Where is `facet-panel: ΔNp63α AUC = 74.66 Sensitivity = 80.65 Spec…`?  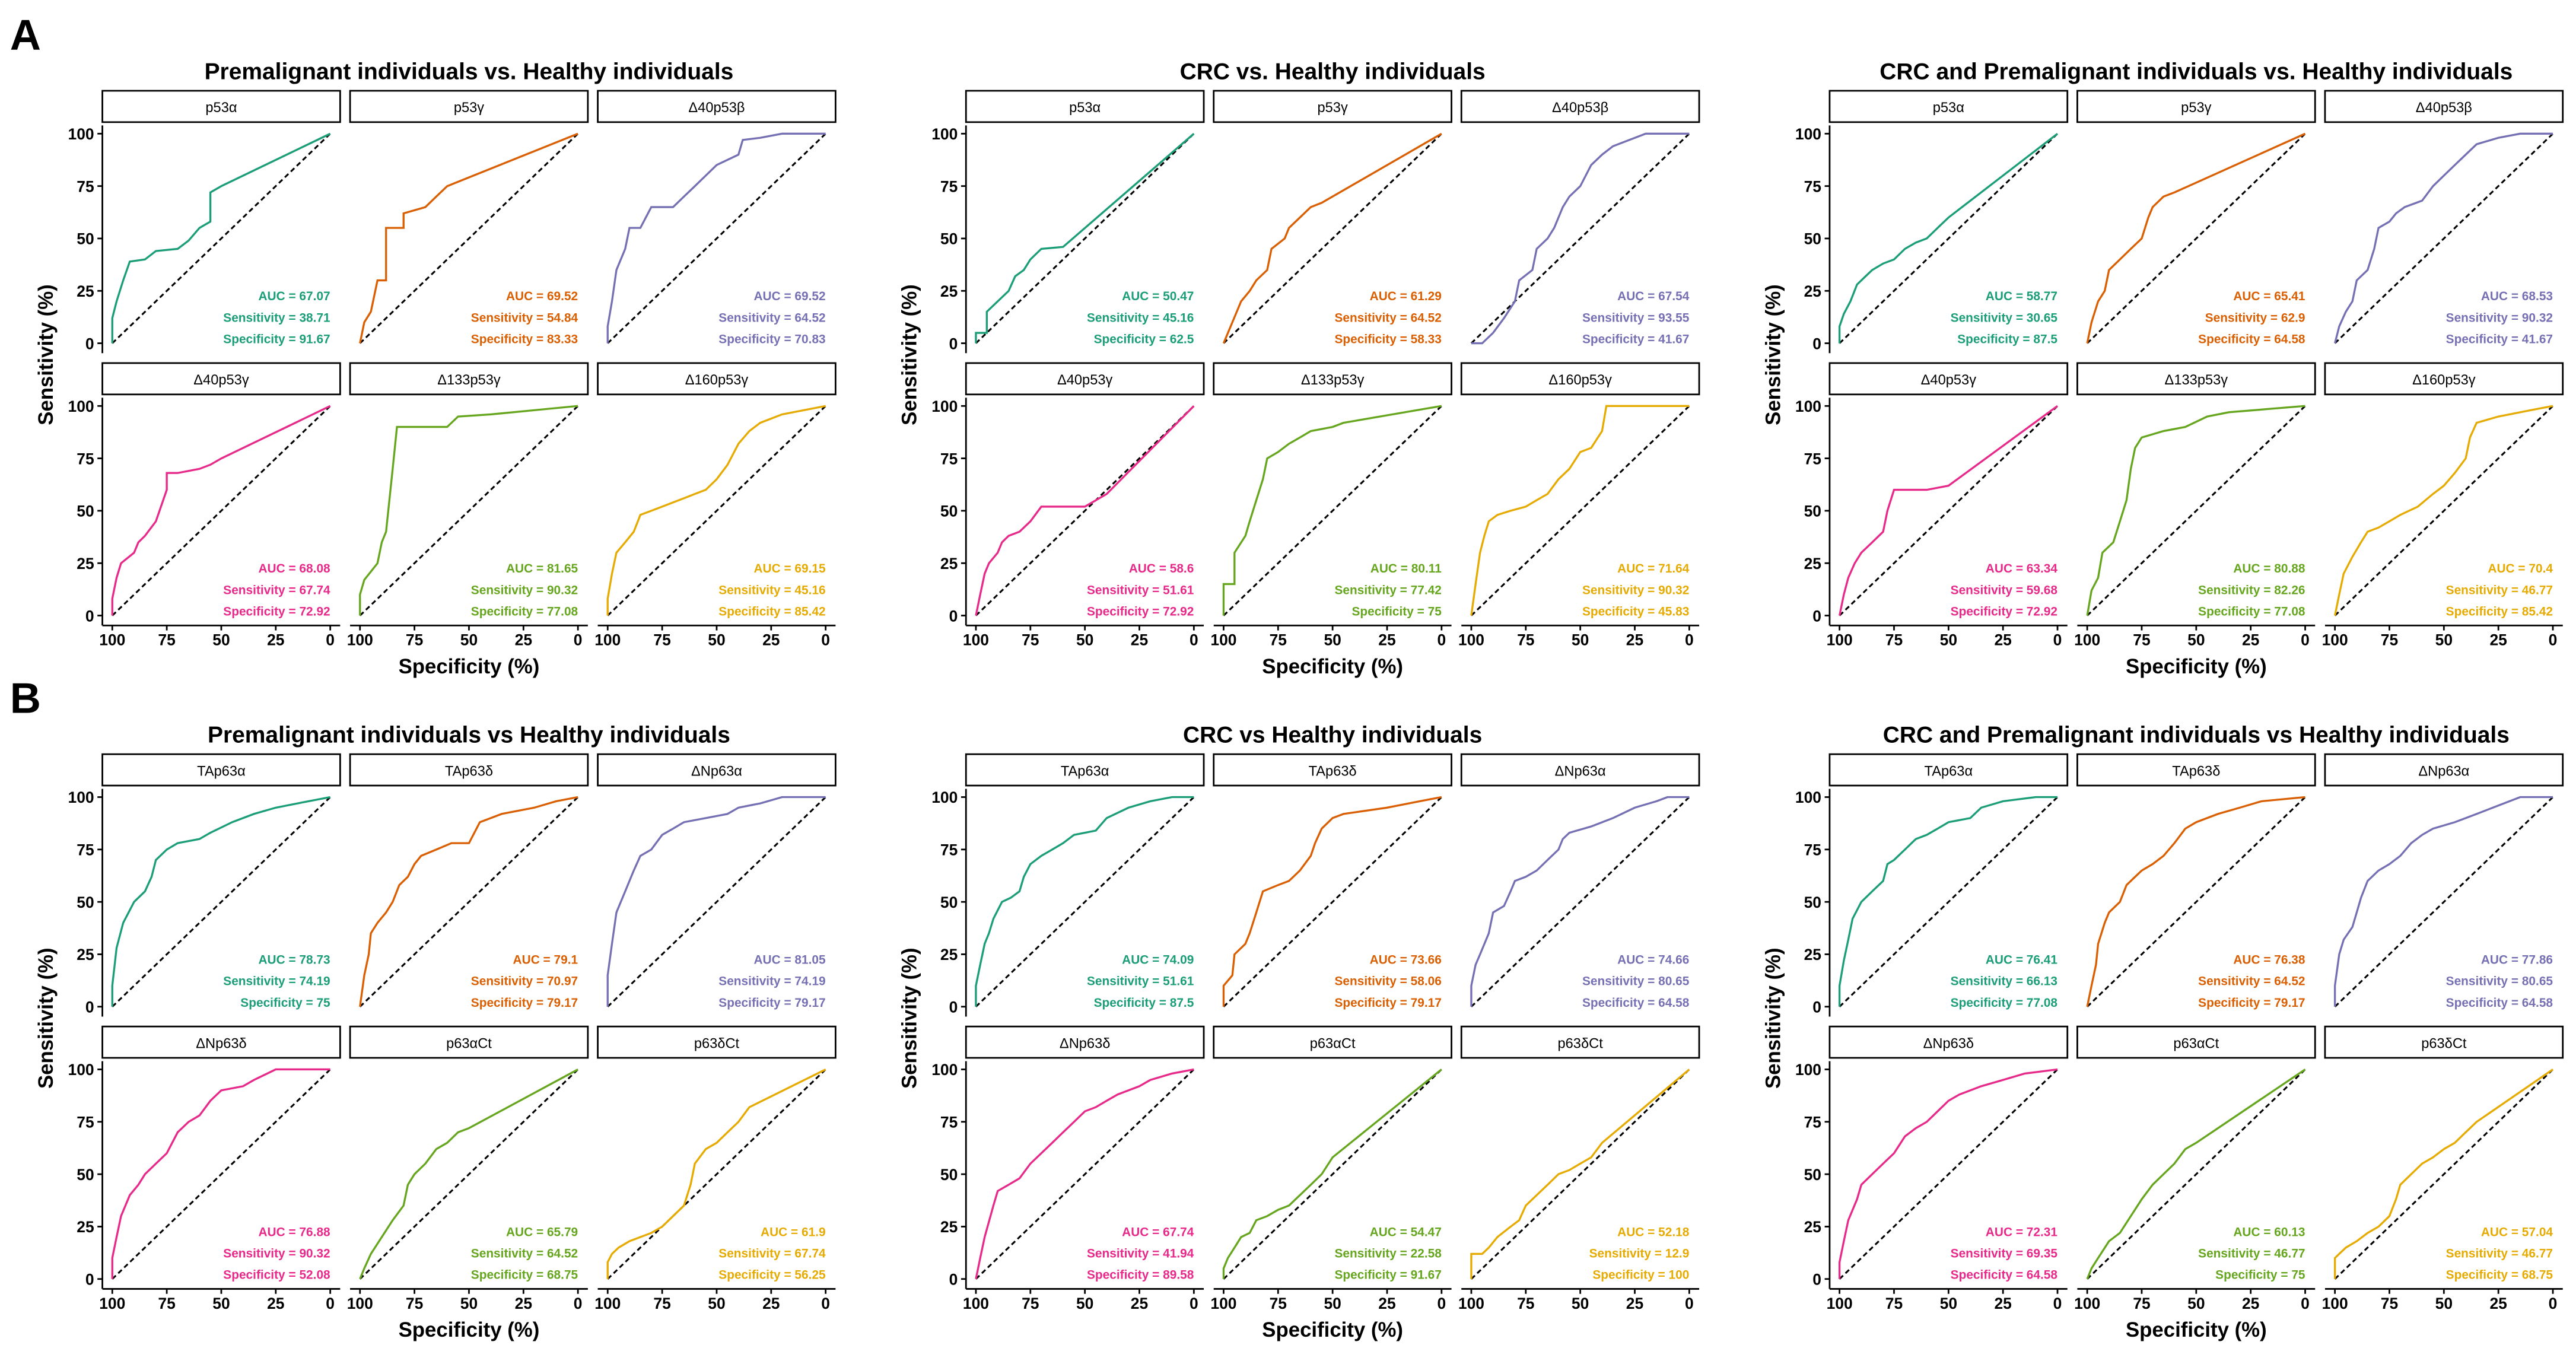 facet-panel: ΔNp63α AUC = 74.66 Sensitivity = 80.65 Spec… is located at coordinates (1580, 881).